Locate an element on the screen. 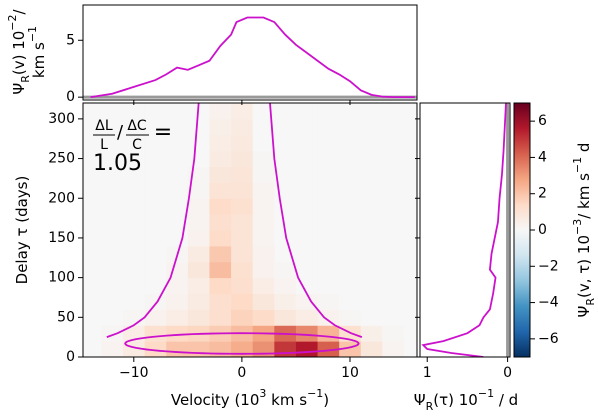  y-tick-label: 4 is located at coordinates (542, 157).